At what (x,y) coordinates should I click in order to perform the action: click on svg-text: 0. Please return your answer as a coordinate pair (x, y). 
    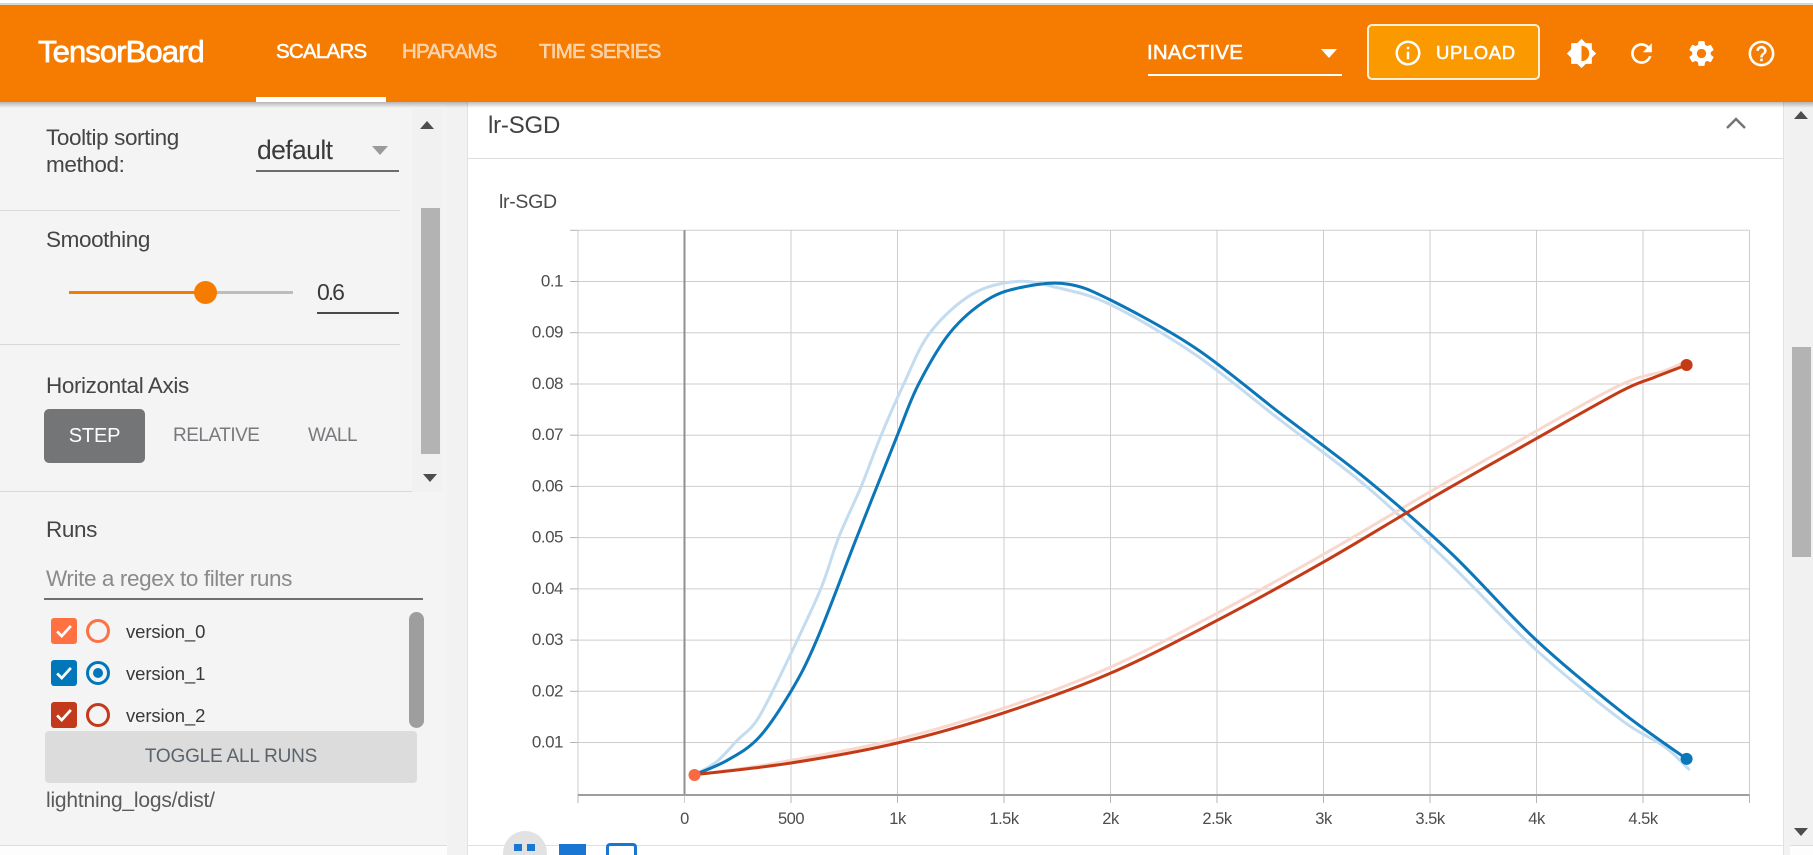
    Looking at the image, I should click on (684, 819).